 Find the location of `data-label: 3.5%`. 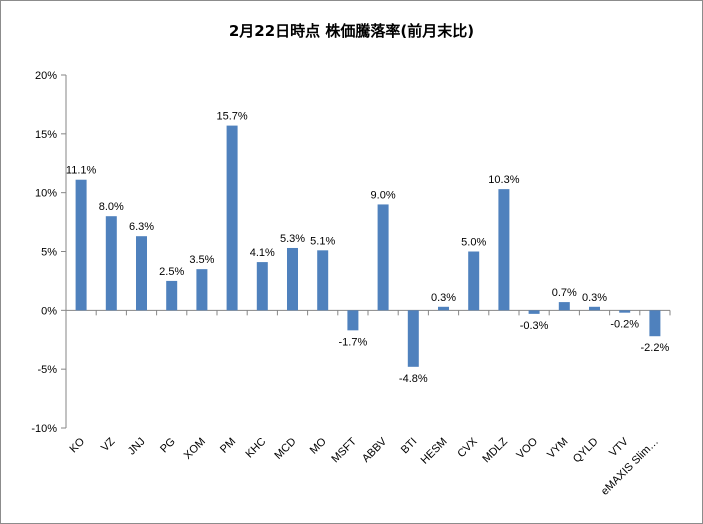

data-label: 3.5% is located at coordinates (201, 260).